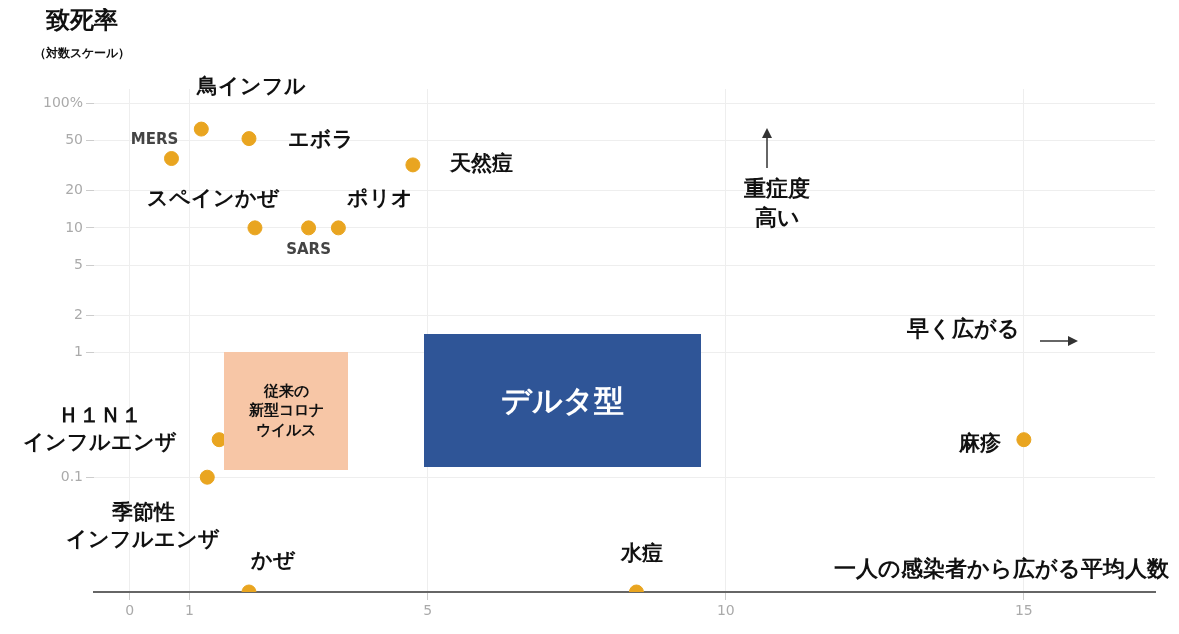  What do you see at coordinates (74, 226) in the screenshot?
I see `y-tick-label: 10` at bounding box center [74, 226].